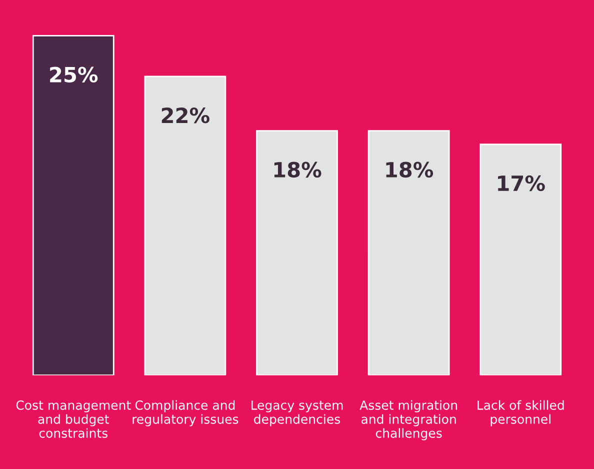 This screenshot has width=594, height=469. I want to click on x-tick-label: Compliance and regulatory issues, so click(185, 413).